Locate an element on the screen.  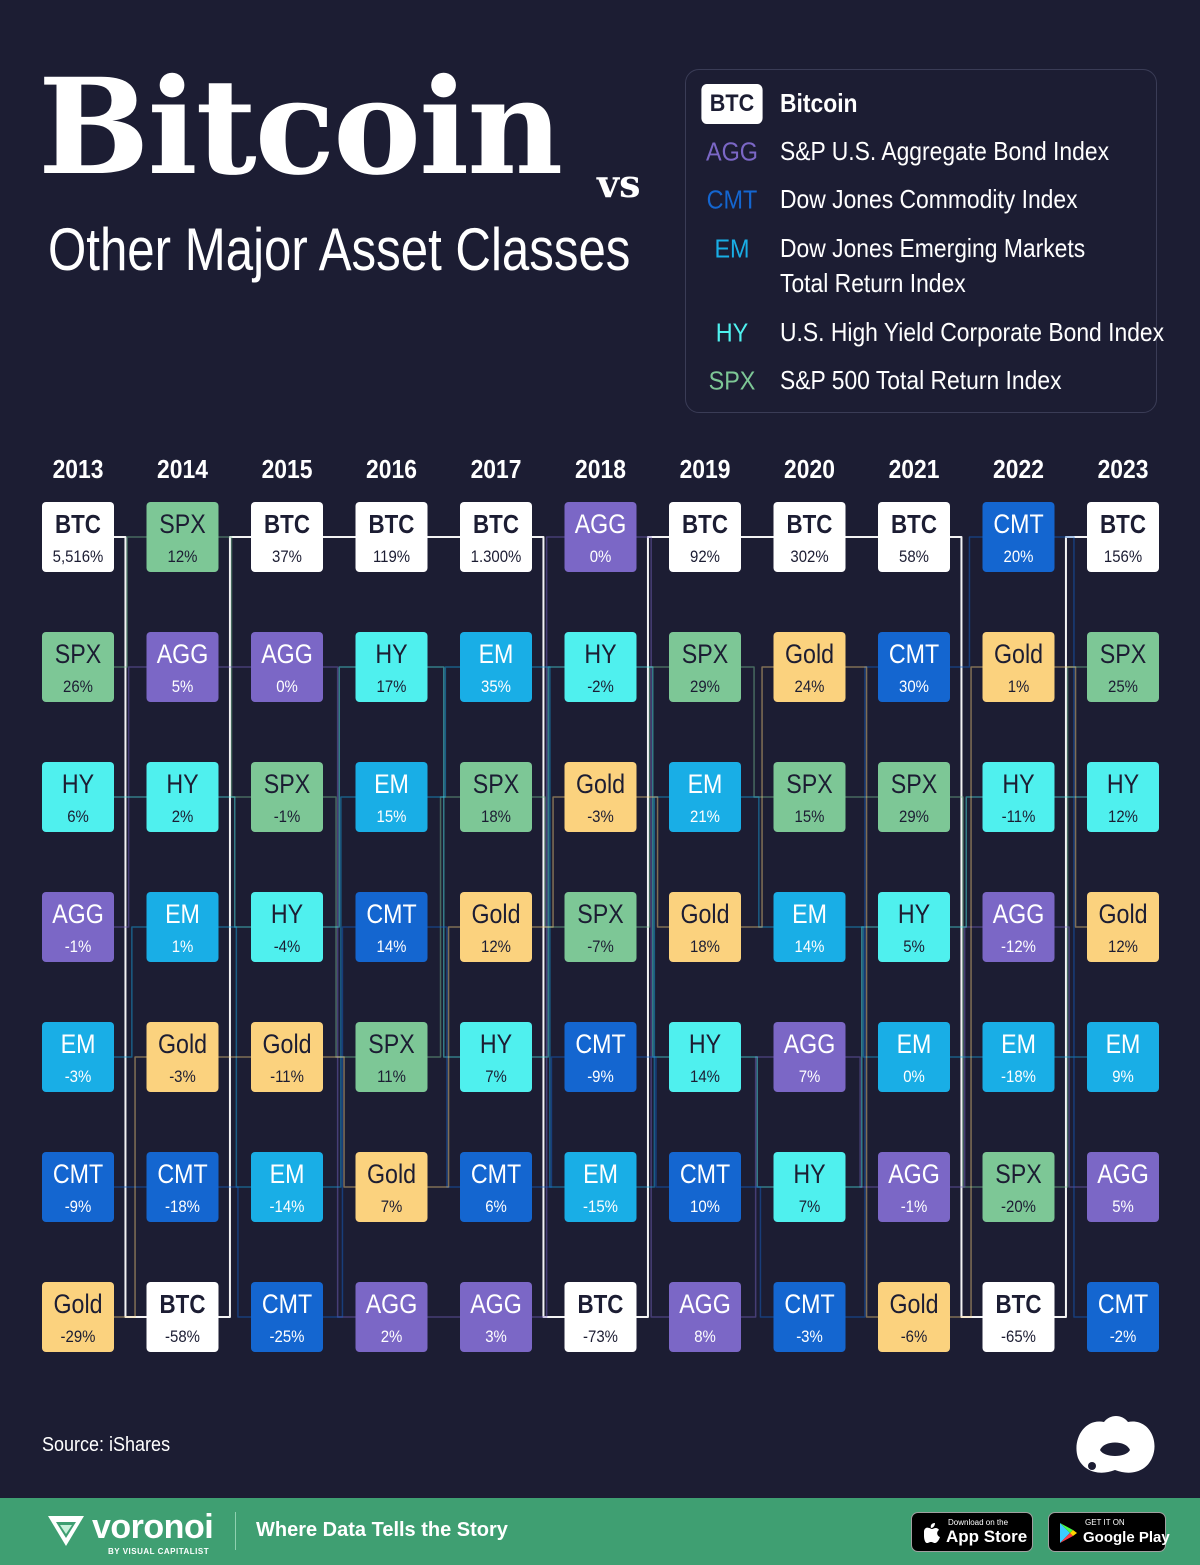
tile-value-label: 25% is located at coordinates (1123, 687).